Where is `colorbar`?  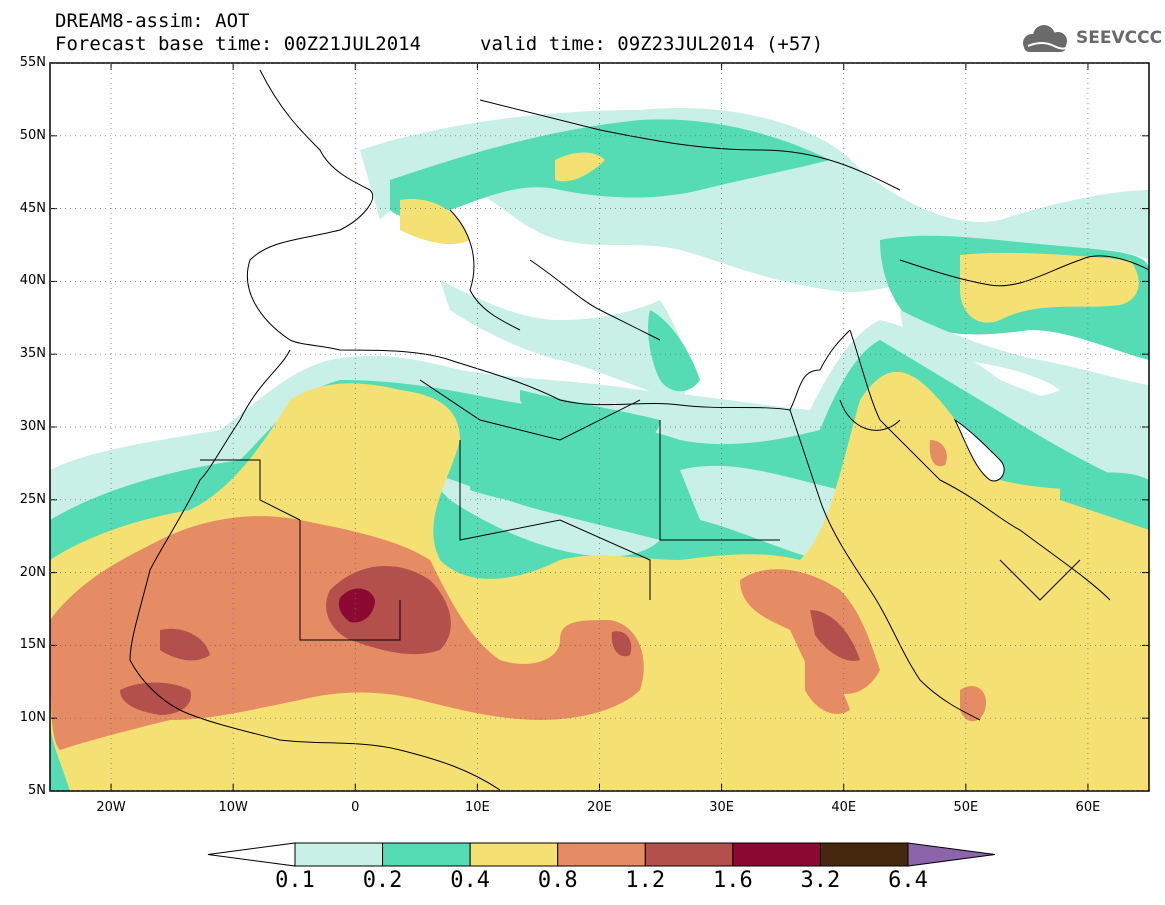 colorbar is located at coordinates (601, 854).